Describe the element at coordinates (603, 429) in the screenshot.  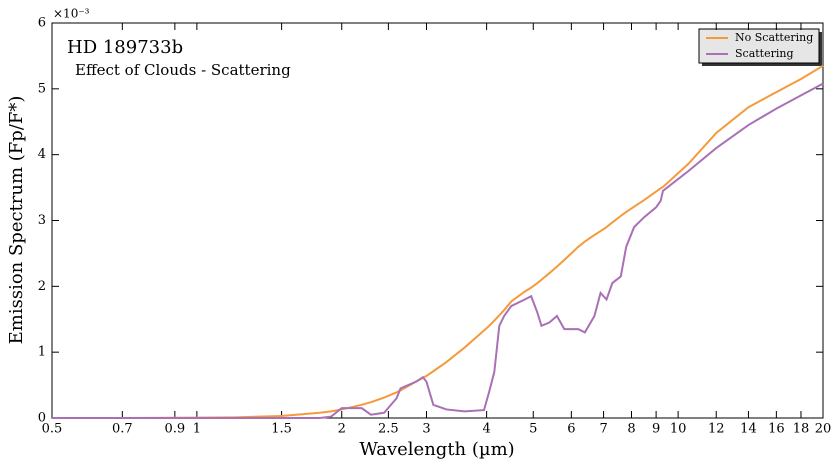
I see `x-tick-label: 7` at that location.